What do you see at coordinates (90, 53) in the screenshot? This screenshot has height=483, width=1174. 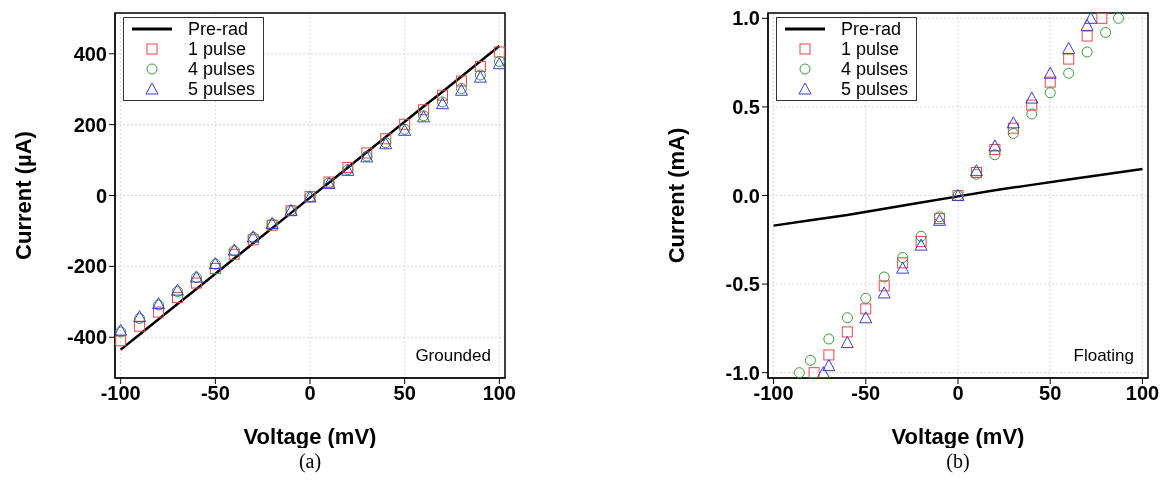 I see `y-tick-label: 400` at bounding box center [90, 53].